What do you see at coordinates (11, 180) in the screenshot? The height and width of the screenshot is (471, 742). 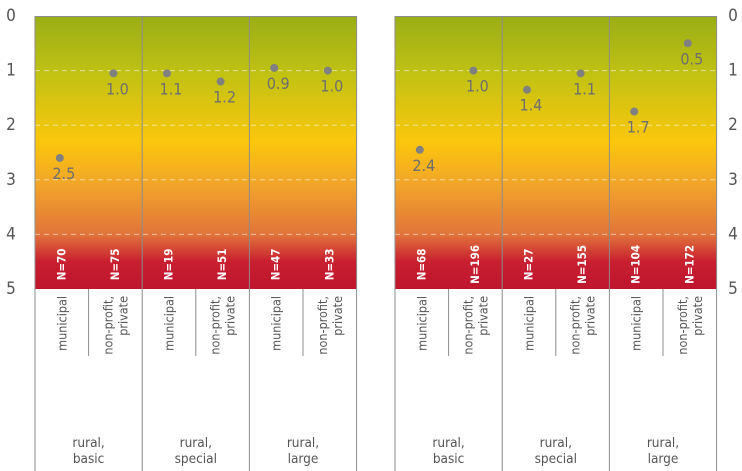 I see `y-tick-label-left: 3` at bounding box center [11, 180].